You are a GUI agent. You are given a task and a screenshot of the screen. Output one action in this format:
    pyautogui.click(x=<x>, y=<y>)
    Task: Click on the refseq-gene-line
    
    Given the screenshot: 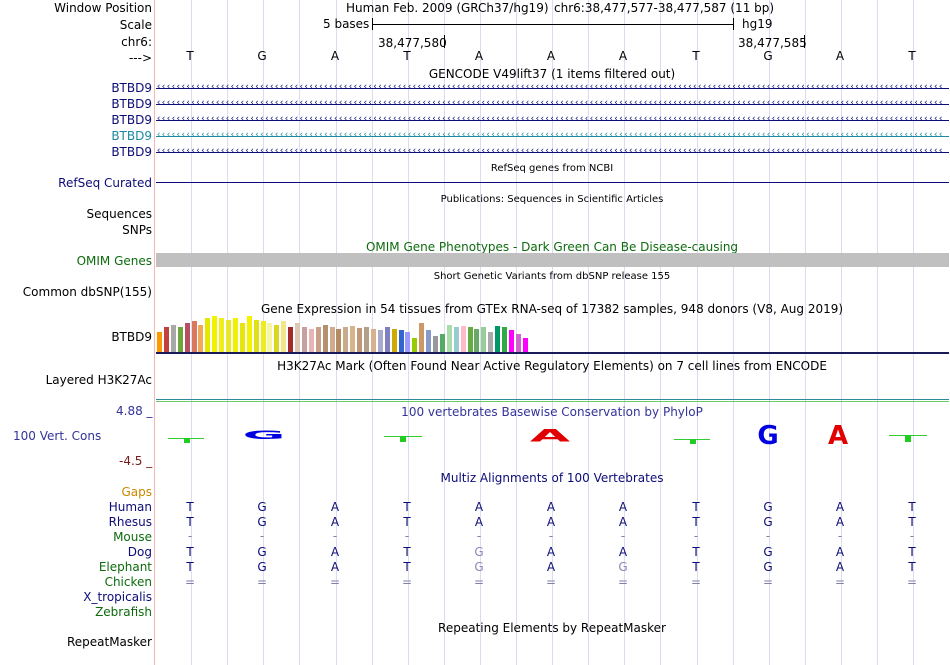 What is the action you would take?
    pyautogui.click(x=552, y=182)
    